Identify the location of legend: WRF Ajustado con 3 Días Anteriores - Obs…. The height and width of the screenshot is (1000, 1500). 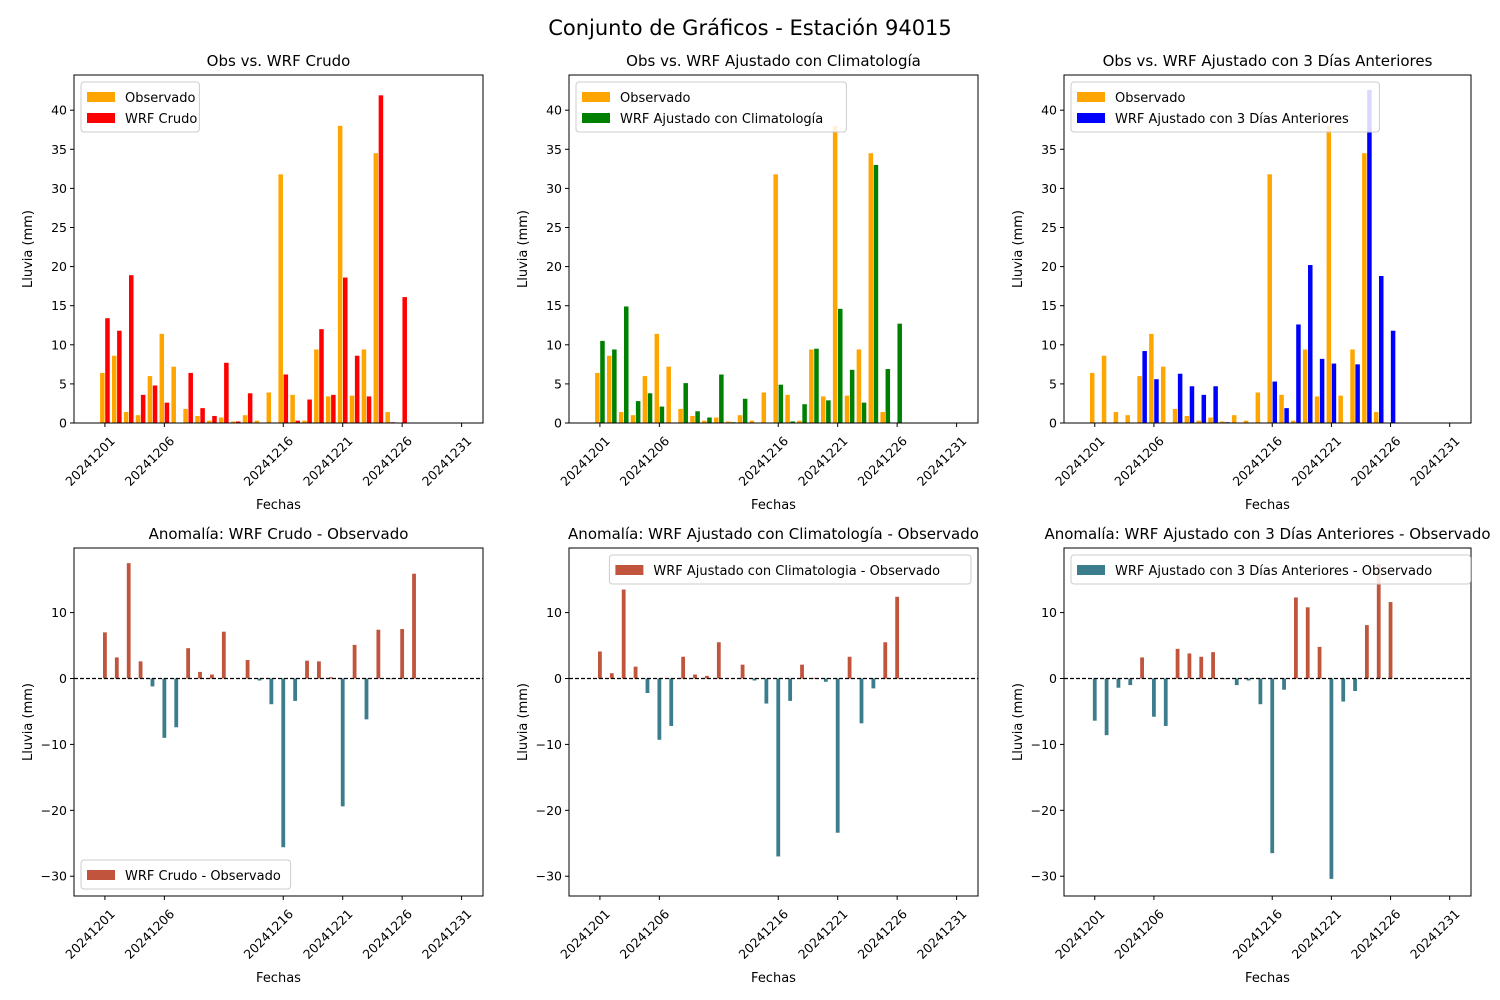
(1271, 569).